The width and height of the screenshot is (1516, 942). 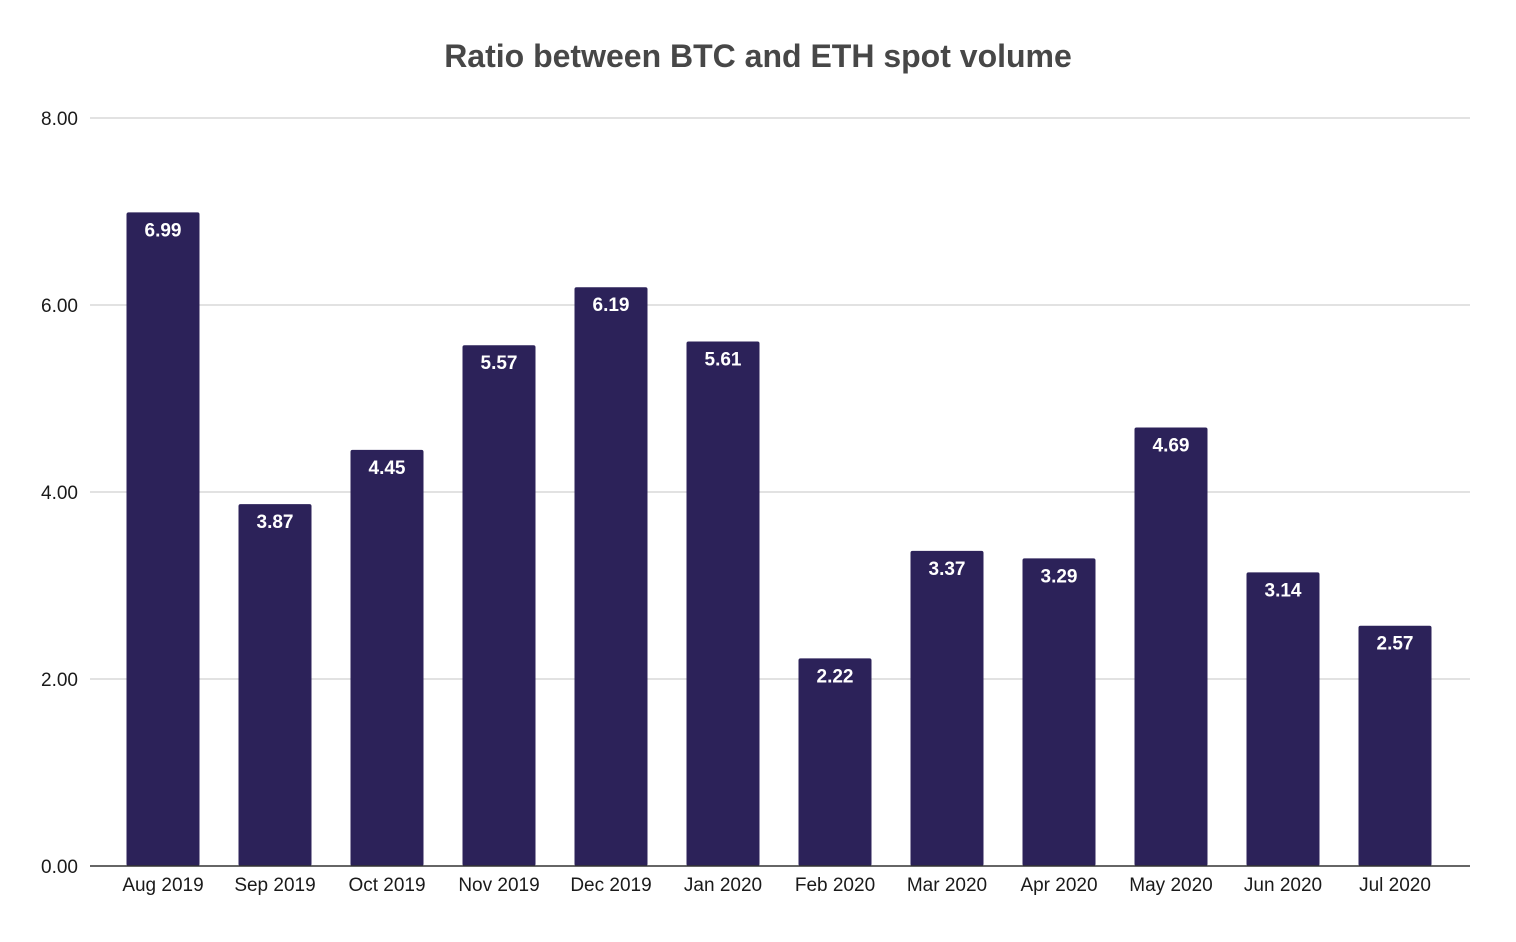 I want to click on x-tick-label: Sep 2019, so click(x=274, y=885).